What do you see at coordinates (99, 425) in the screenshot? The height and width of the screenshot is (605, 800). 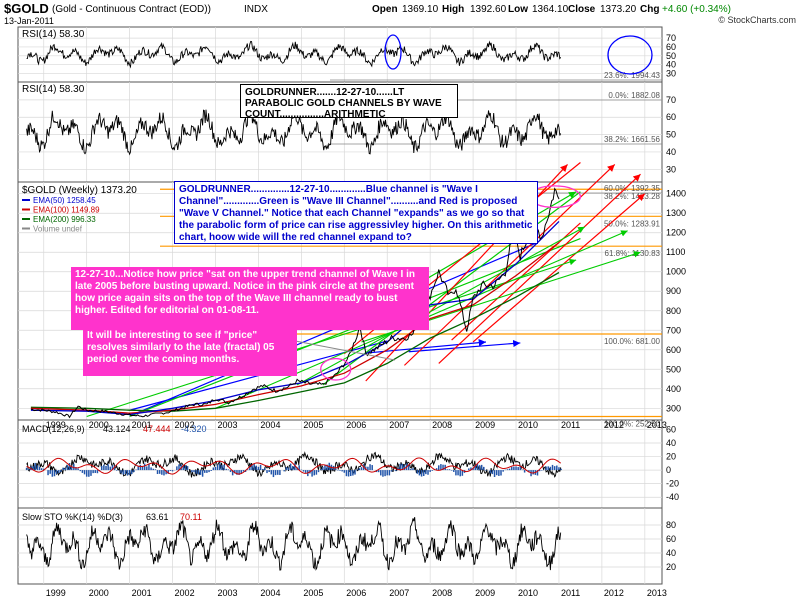 I see `x-tick-label-price: 2000` at bounding box center [99, 425].